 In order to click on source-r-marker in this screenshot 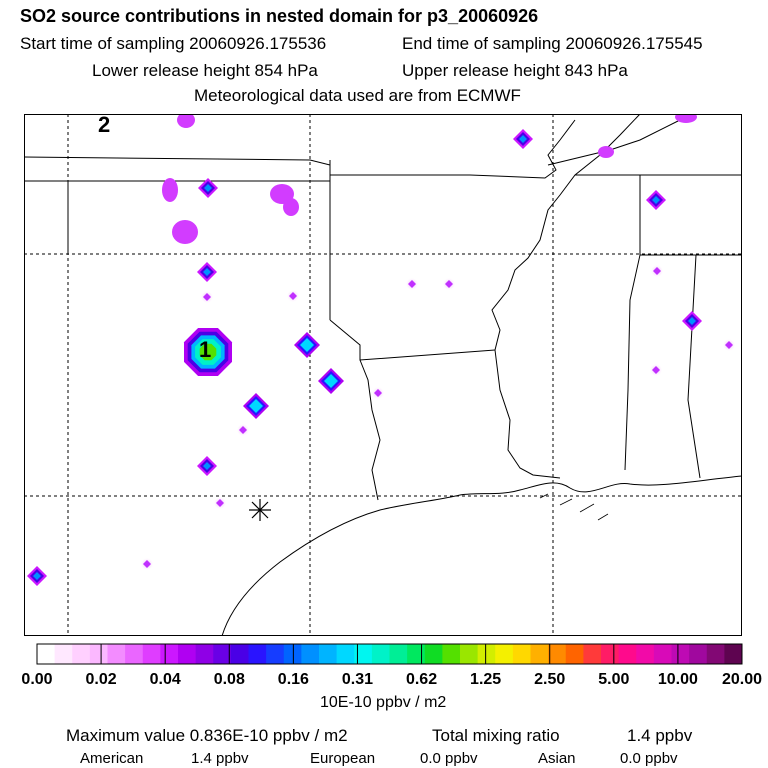, I will do `click(220, 503)`.